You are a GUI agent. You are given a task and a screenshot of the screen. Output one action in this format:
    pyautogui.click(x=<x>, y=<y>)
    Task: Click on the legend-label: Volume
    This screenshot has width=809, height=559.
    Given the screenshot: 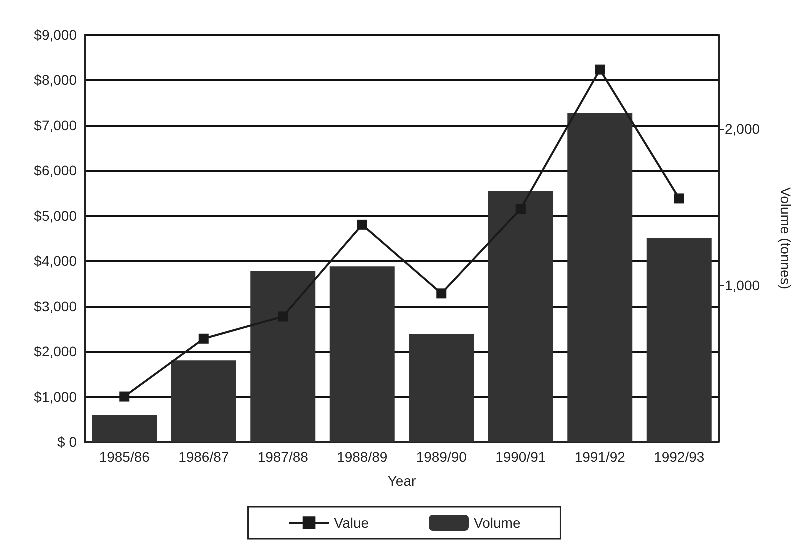 What is the action you would take?
    pyautogui.click(x=497, y=523)
    